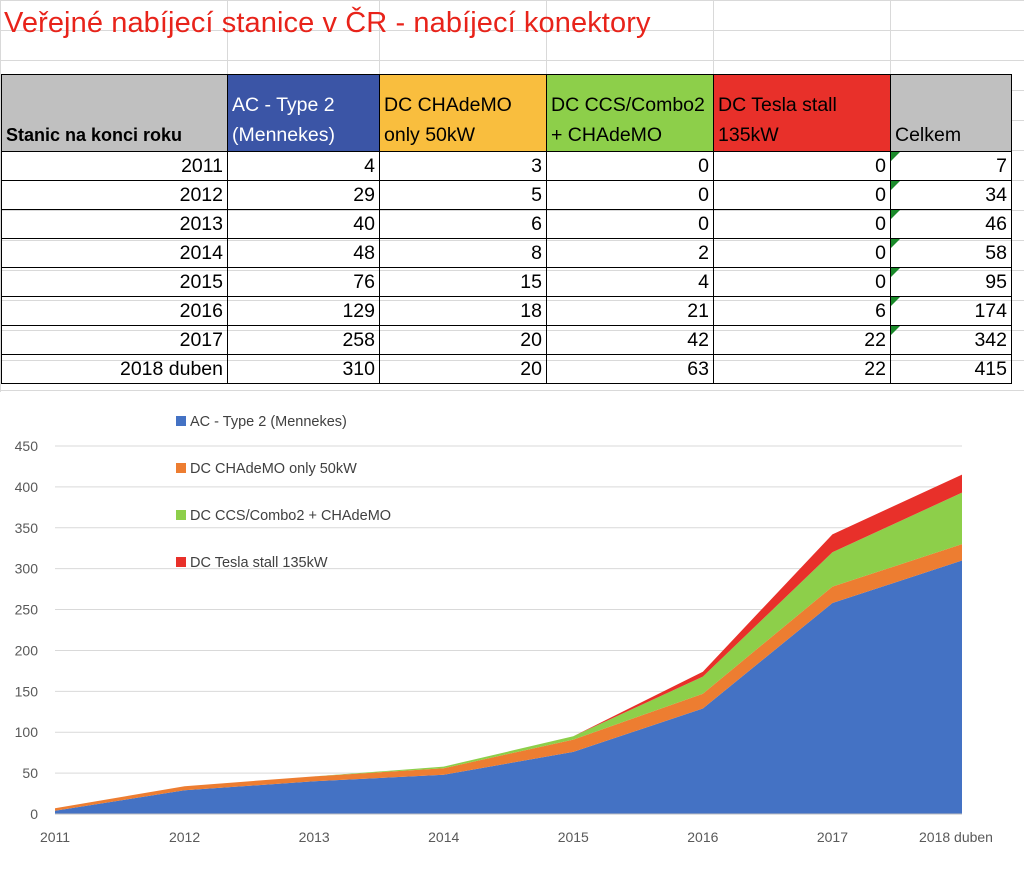 The image size is (1024, 880). Describe the element at coordinates (27, 650) in the screenshot. I see `y-tick-label: 200` at that location.